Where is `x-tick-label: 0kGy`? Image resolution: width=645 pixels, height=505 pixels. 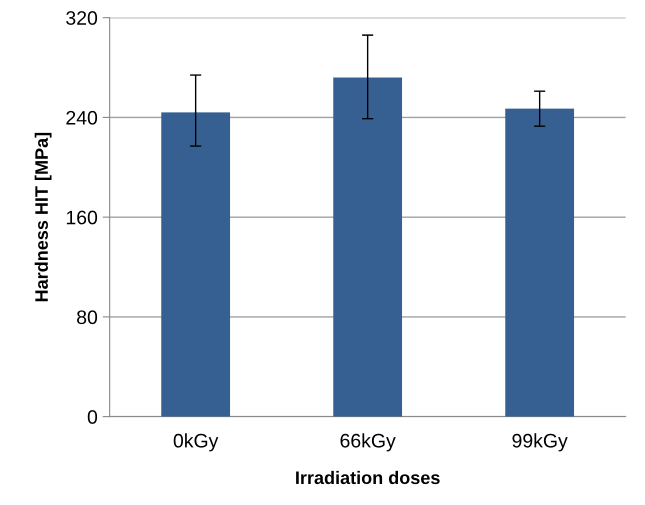 x-tick-label: 0kGy is located at coordinates (196, 442).